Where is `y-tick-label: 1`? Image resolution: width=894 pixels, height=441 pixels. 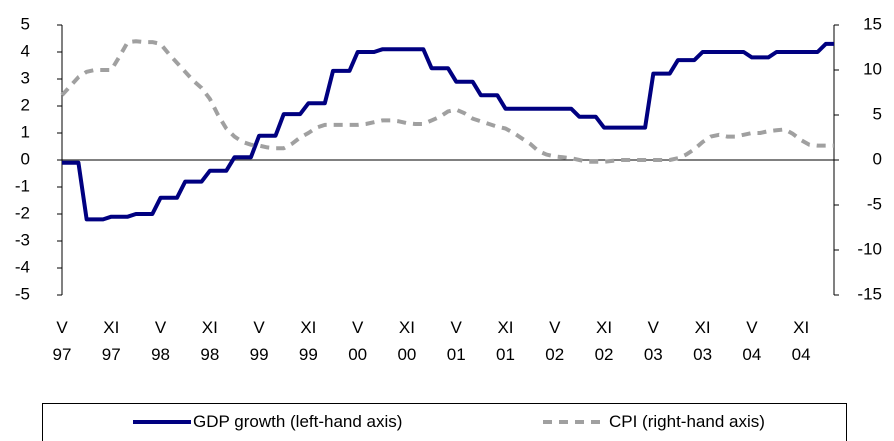 y-tick-label: 1 is located at coordinates (25, 131).